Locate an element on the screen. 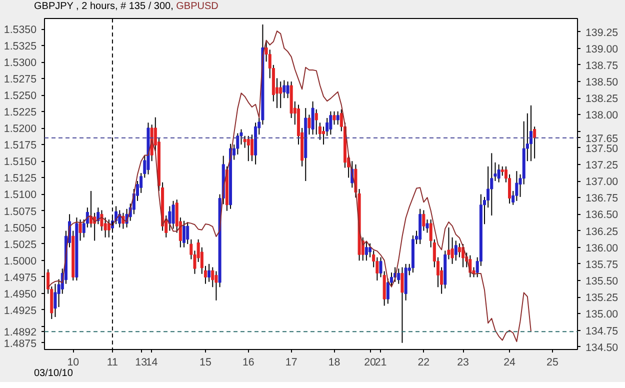  y2-tick-label: 136.50 is located at coordinates (602, 215).